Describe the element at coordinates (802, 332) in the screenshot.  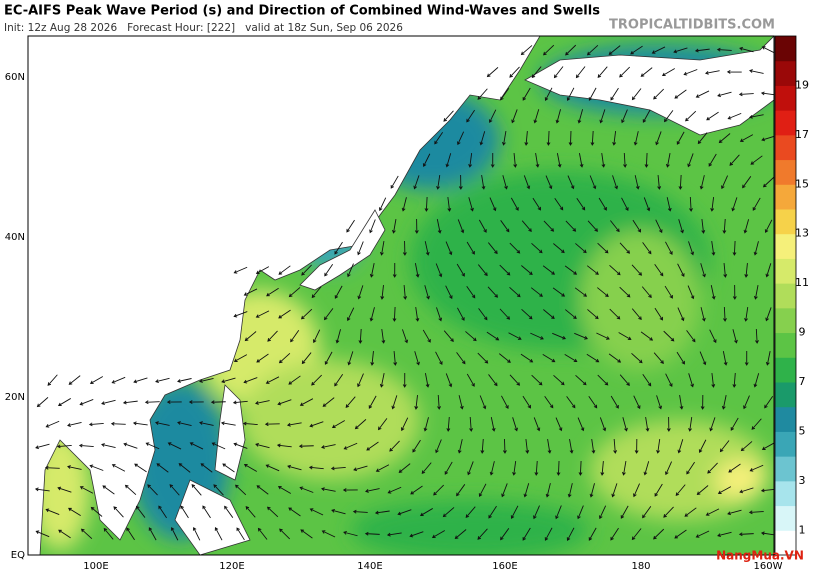
I see `colorbar-label: 9` at that location.